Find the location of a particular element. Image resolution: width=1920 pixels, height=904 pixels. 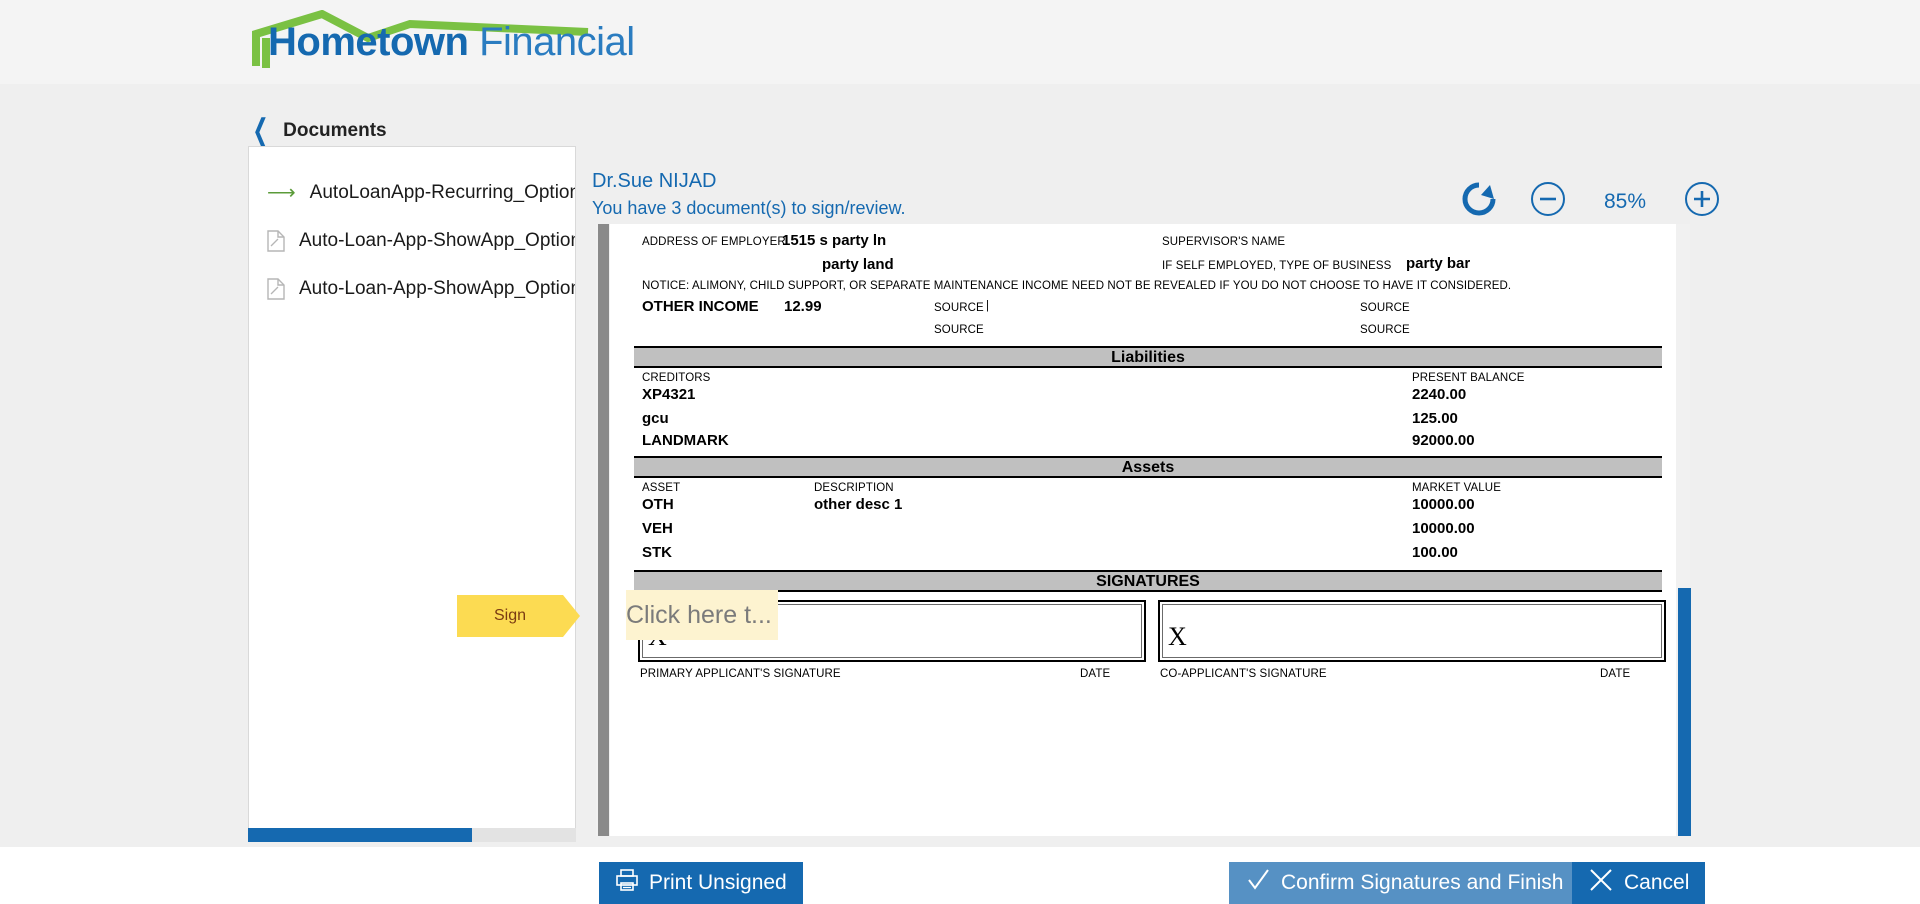

chevron-left-icon: ❮ is located at coordinates (260, 130).